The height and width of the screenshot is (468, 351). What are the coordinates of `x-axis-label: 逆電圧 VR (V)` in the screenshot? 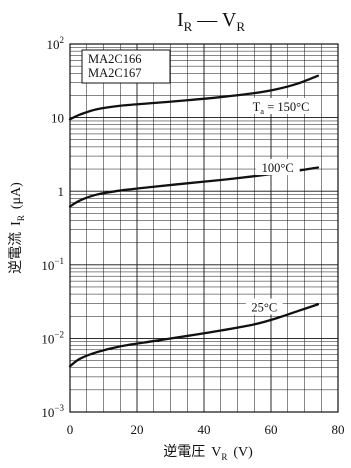 It's located at (208, 453).